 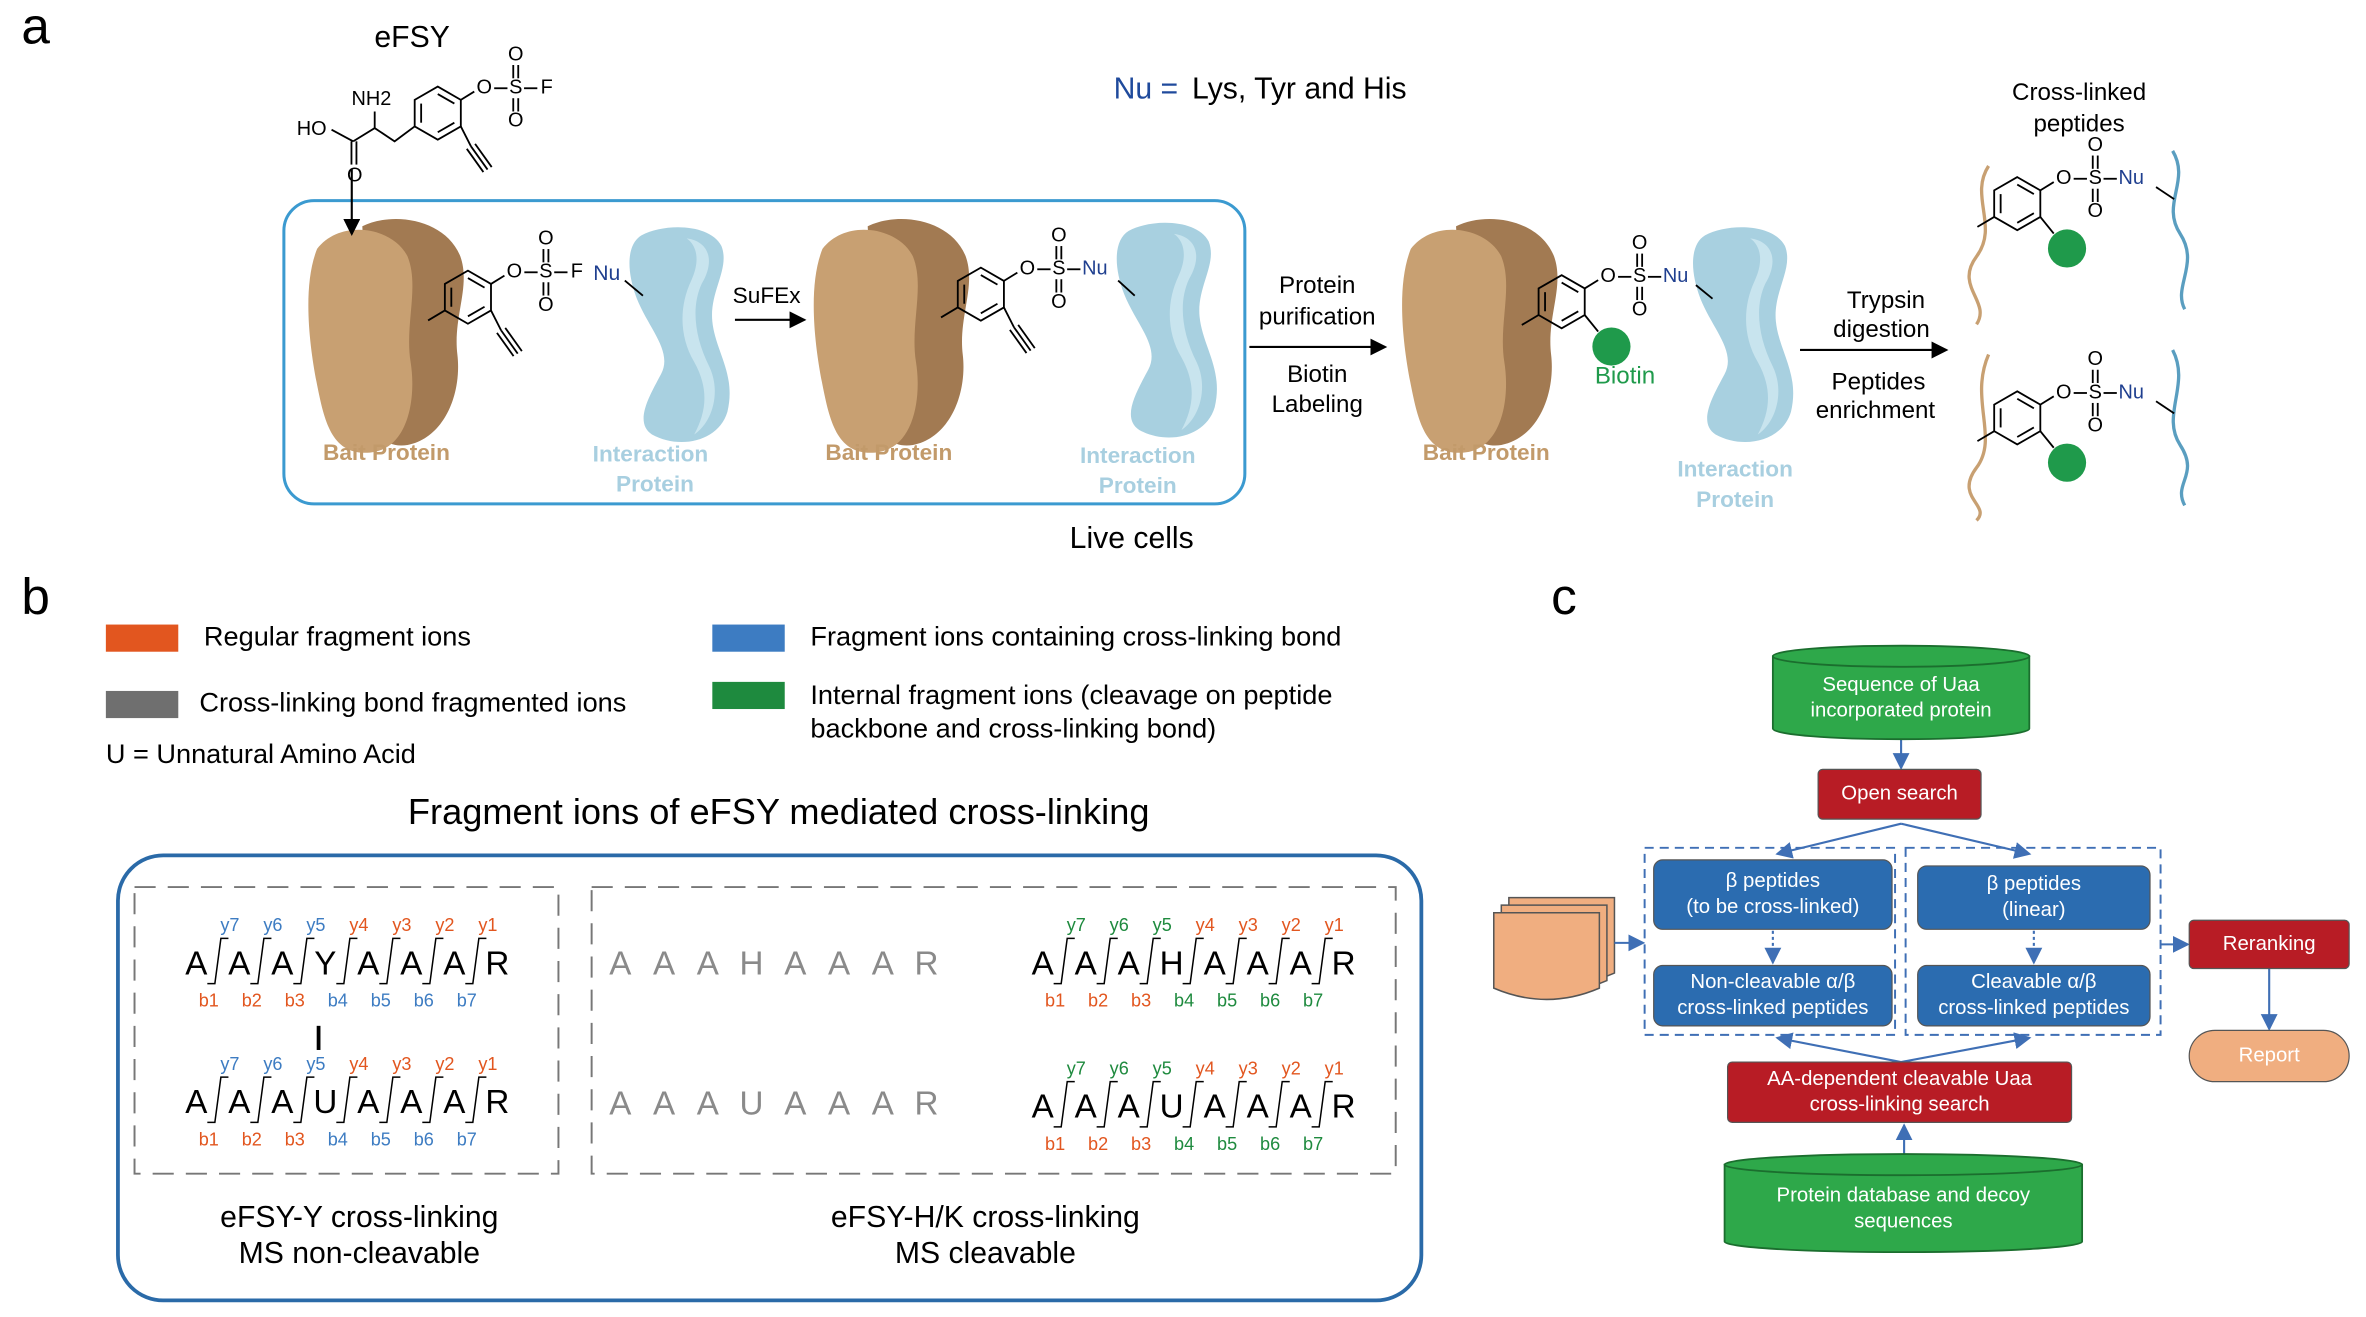 I want to click on label: Peptides, so click(x=1879, y=382).